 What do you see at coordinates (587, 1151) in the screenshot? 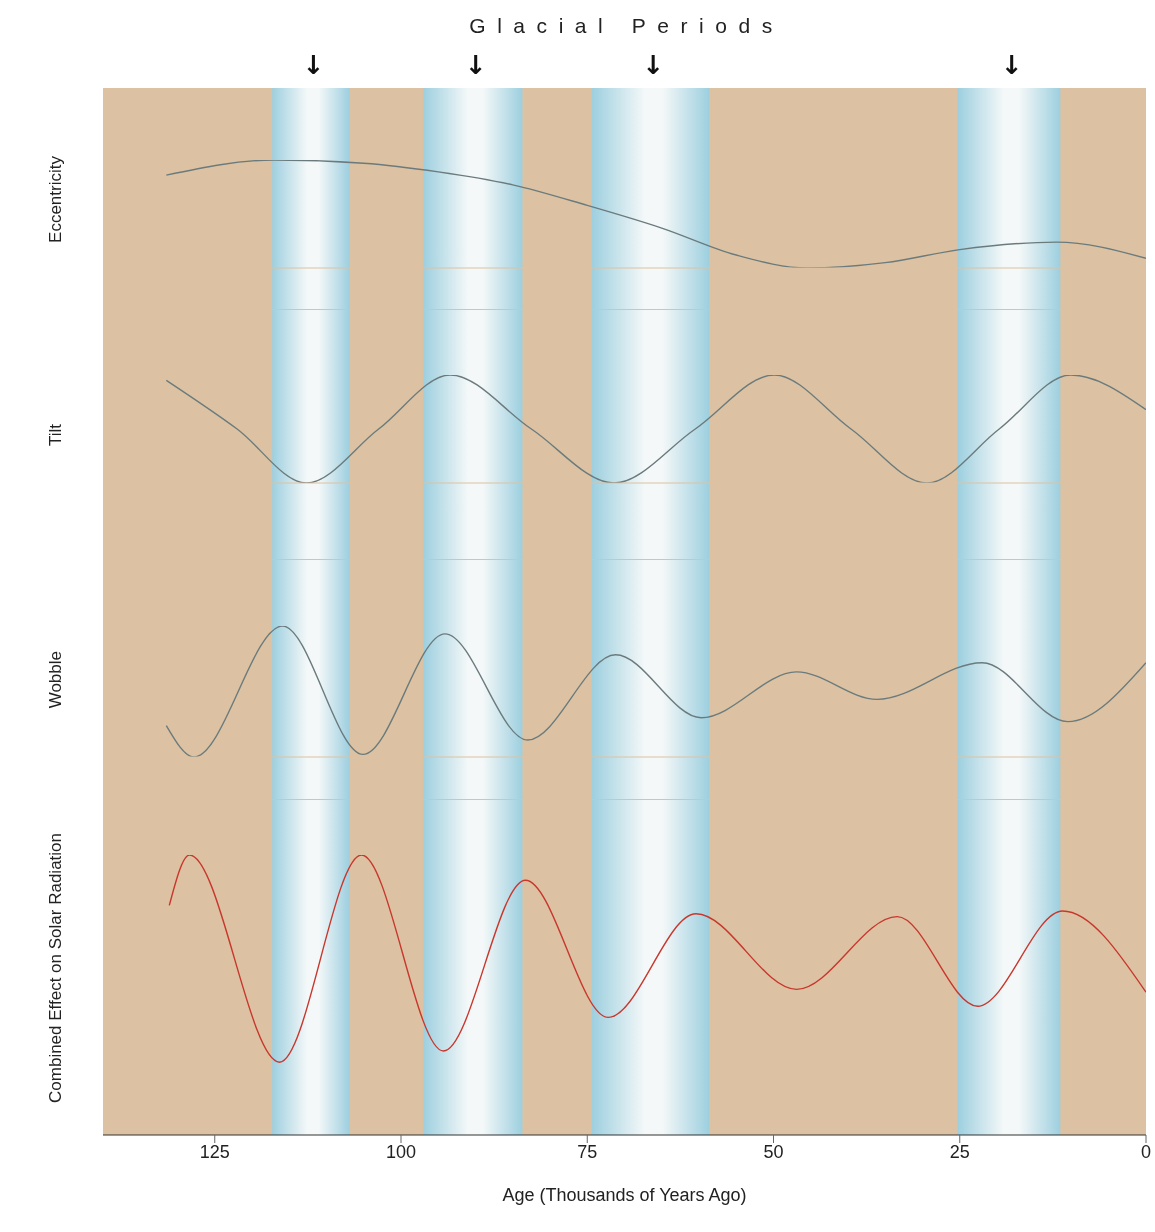
I see `x-tick-label: 75` at bounding box center [587, 1151].